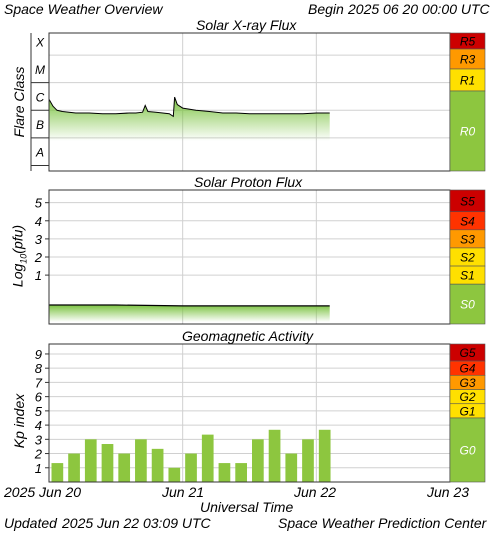 The width and height of the screenshot is (500, 533). What do you see at coordinates (247, 507) in the screenshot?
I see `x-axis-label: Universal Time` at bounding box center [247, 507].